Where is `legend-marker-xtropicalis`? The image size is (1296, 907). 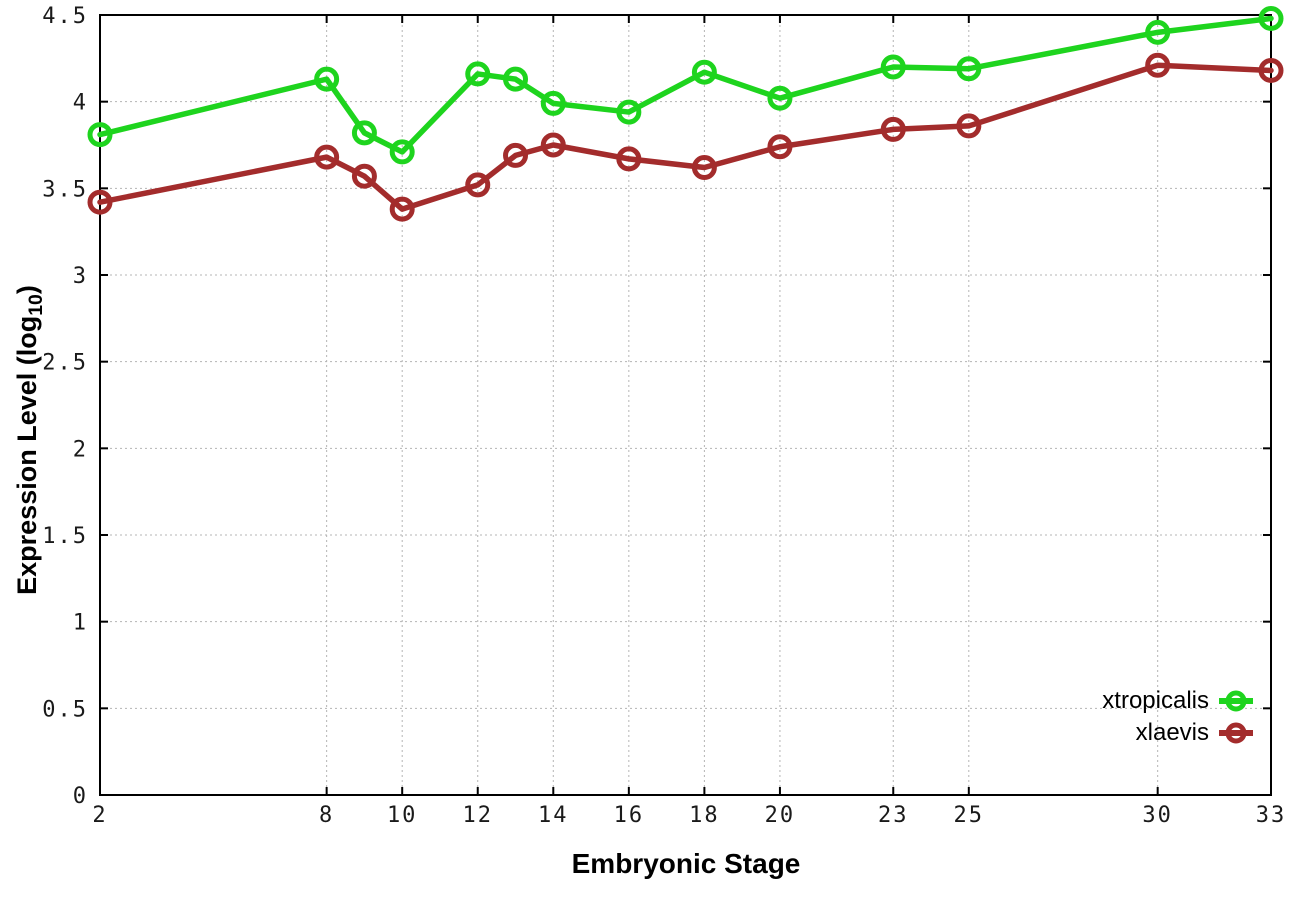
legend-marker-xtropicalis is located at coordinates (1236, 701).